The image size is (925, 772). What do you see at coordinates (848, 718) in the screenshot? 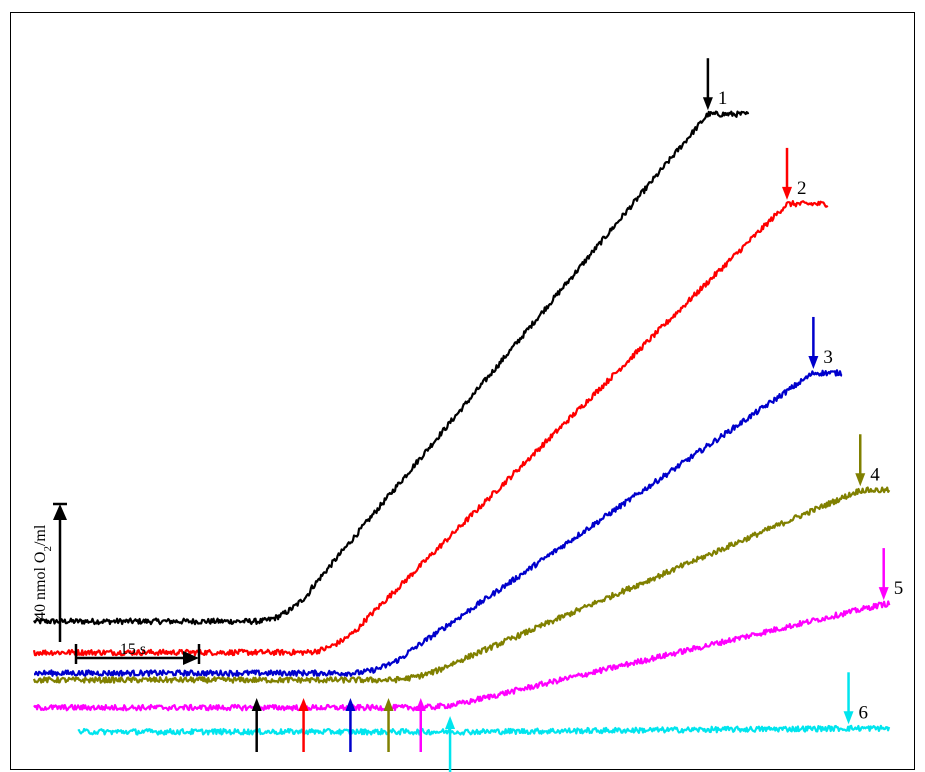
I see `end-arrow-6-head` at bounding box center [848, 718].